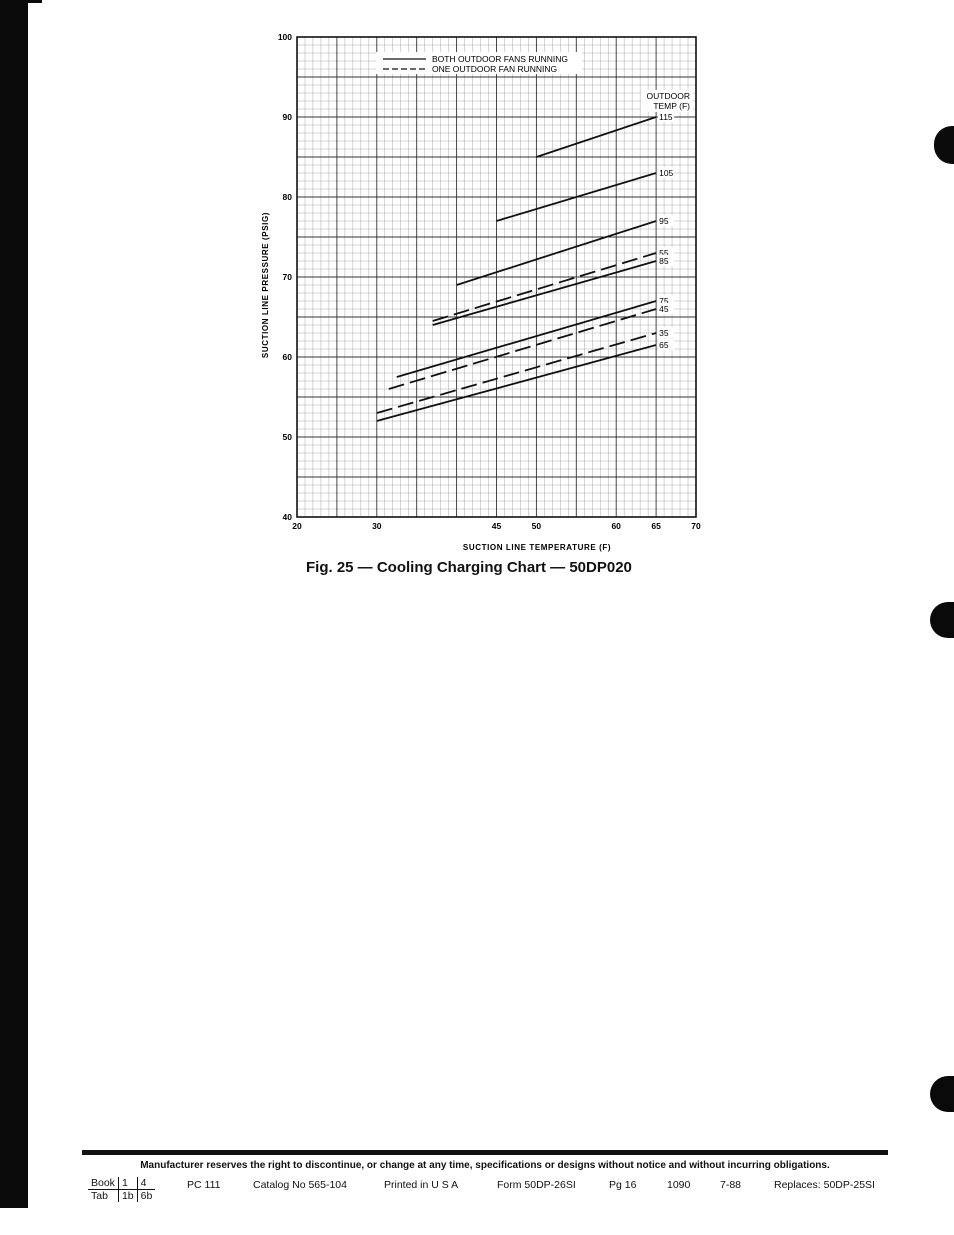 This screenshot has width=954, height=1235. Describe the element at coordinates (128, 1183) in the screenshot. I see `book-value-1: 1` at that location.